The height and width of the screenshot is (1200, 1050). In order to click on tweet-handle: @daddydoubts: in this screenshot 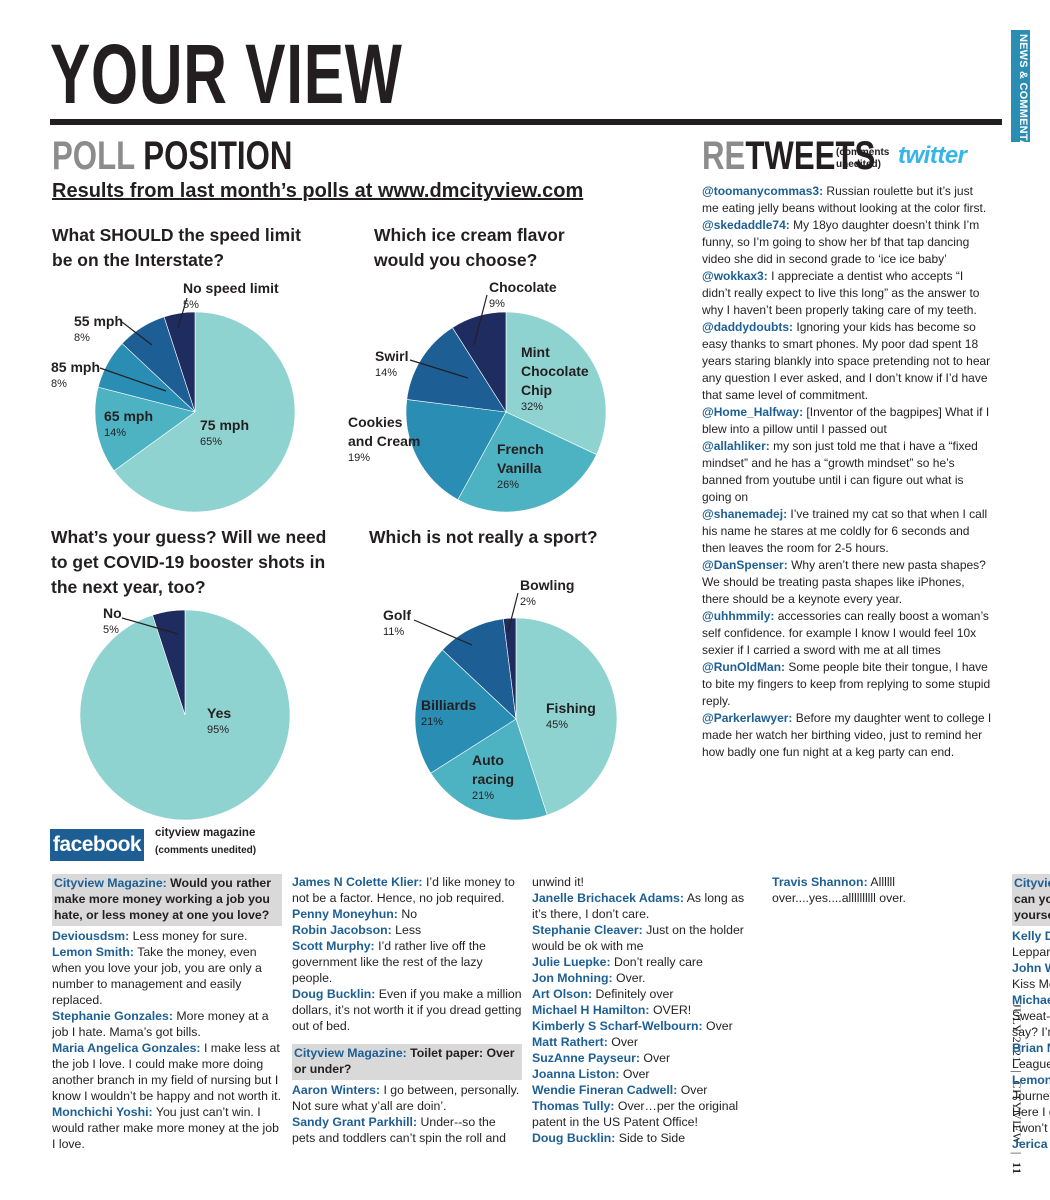, I will do `click(748, 327)`.